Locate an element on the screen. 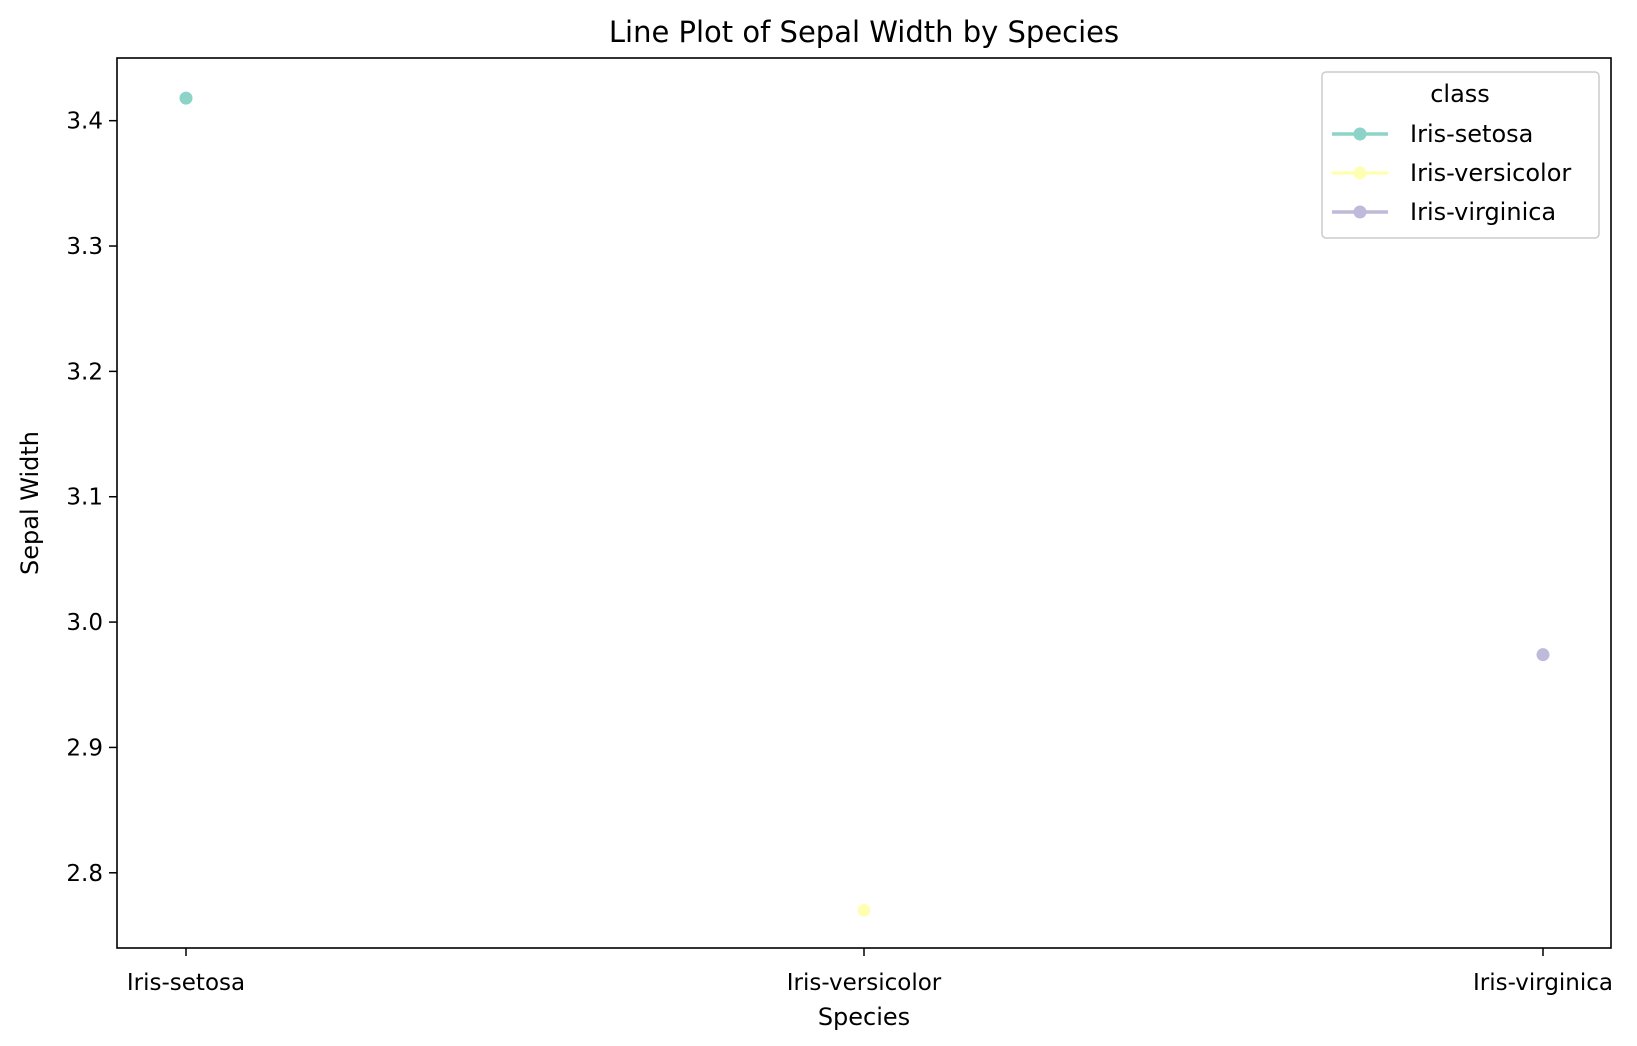  y-axis: 2.8 2.9 3.0 3.1 3.2 3.3 3.4 is located at coordinates (91, 498).